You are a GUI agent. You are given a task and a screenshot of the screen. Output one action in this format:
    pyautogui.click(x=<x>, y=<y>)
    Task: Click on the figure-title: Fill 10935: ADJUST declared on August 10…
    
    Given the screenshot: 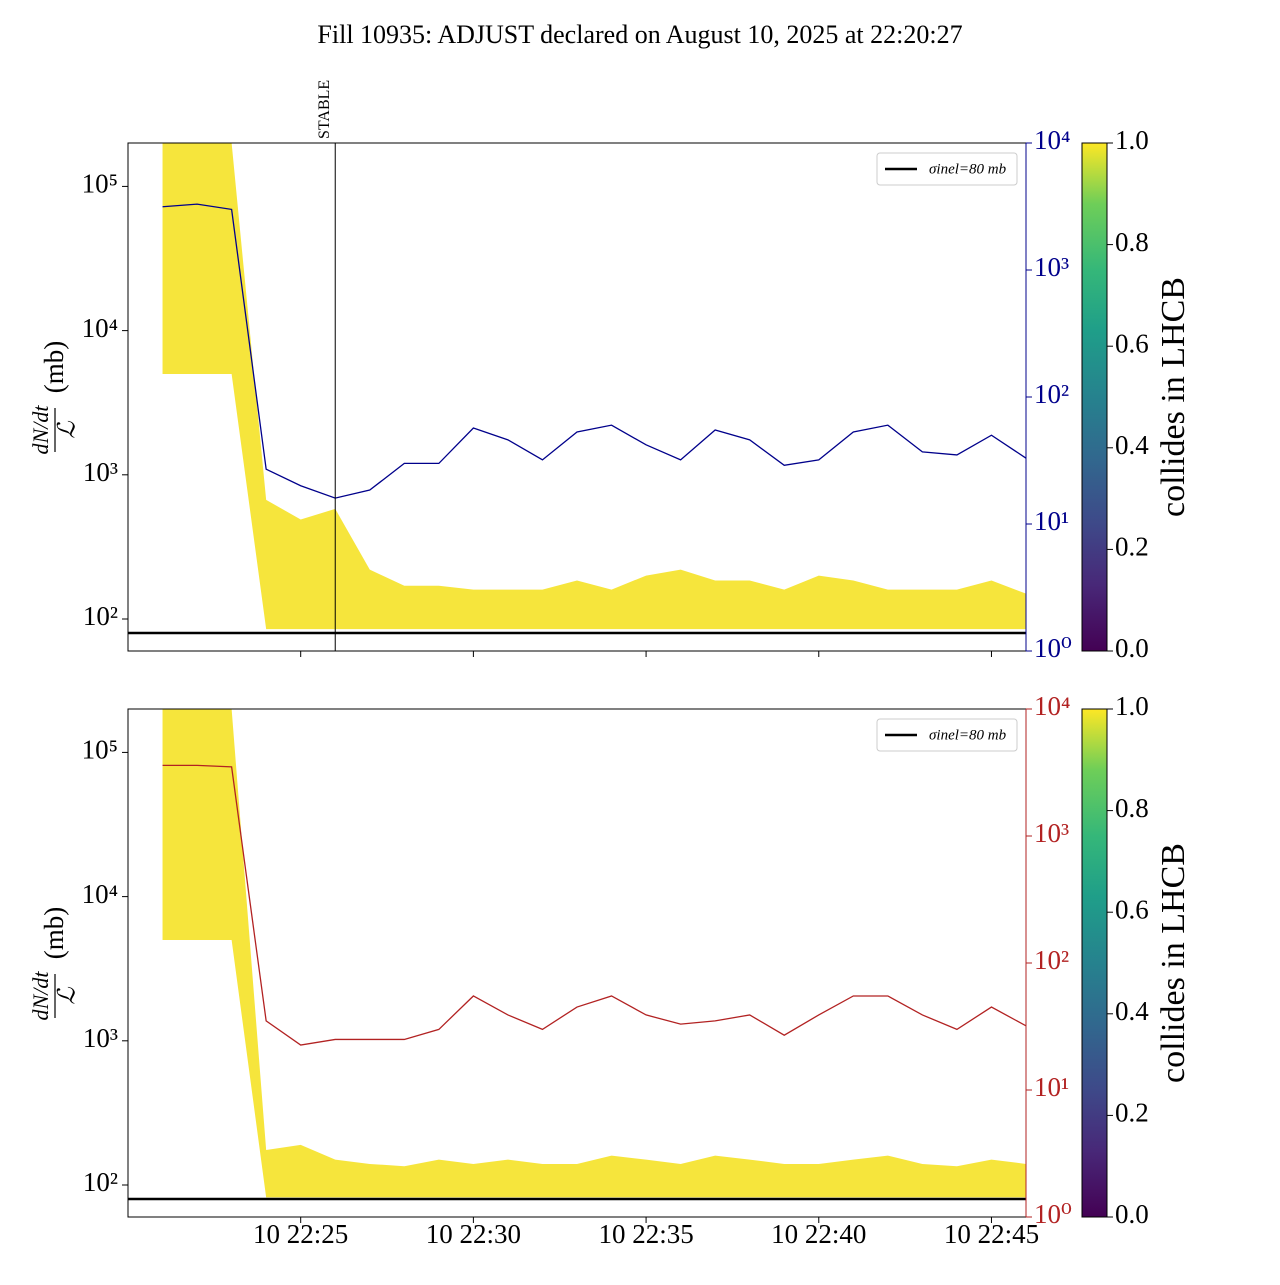 What is the action you would take?
    pyautogui.click(x=639, y=34)
    